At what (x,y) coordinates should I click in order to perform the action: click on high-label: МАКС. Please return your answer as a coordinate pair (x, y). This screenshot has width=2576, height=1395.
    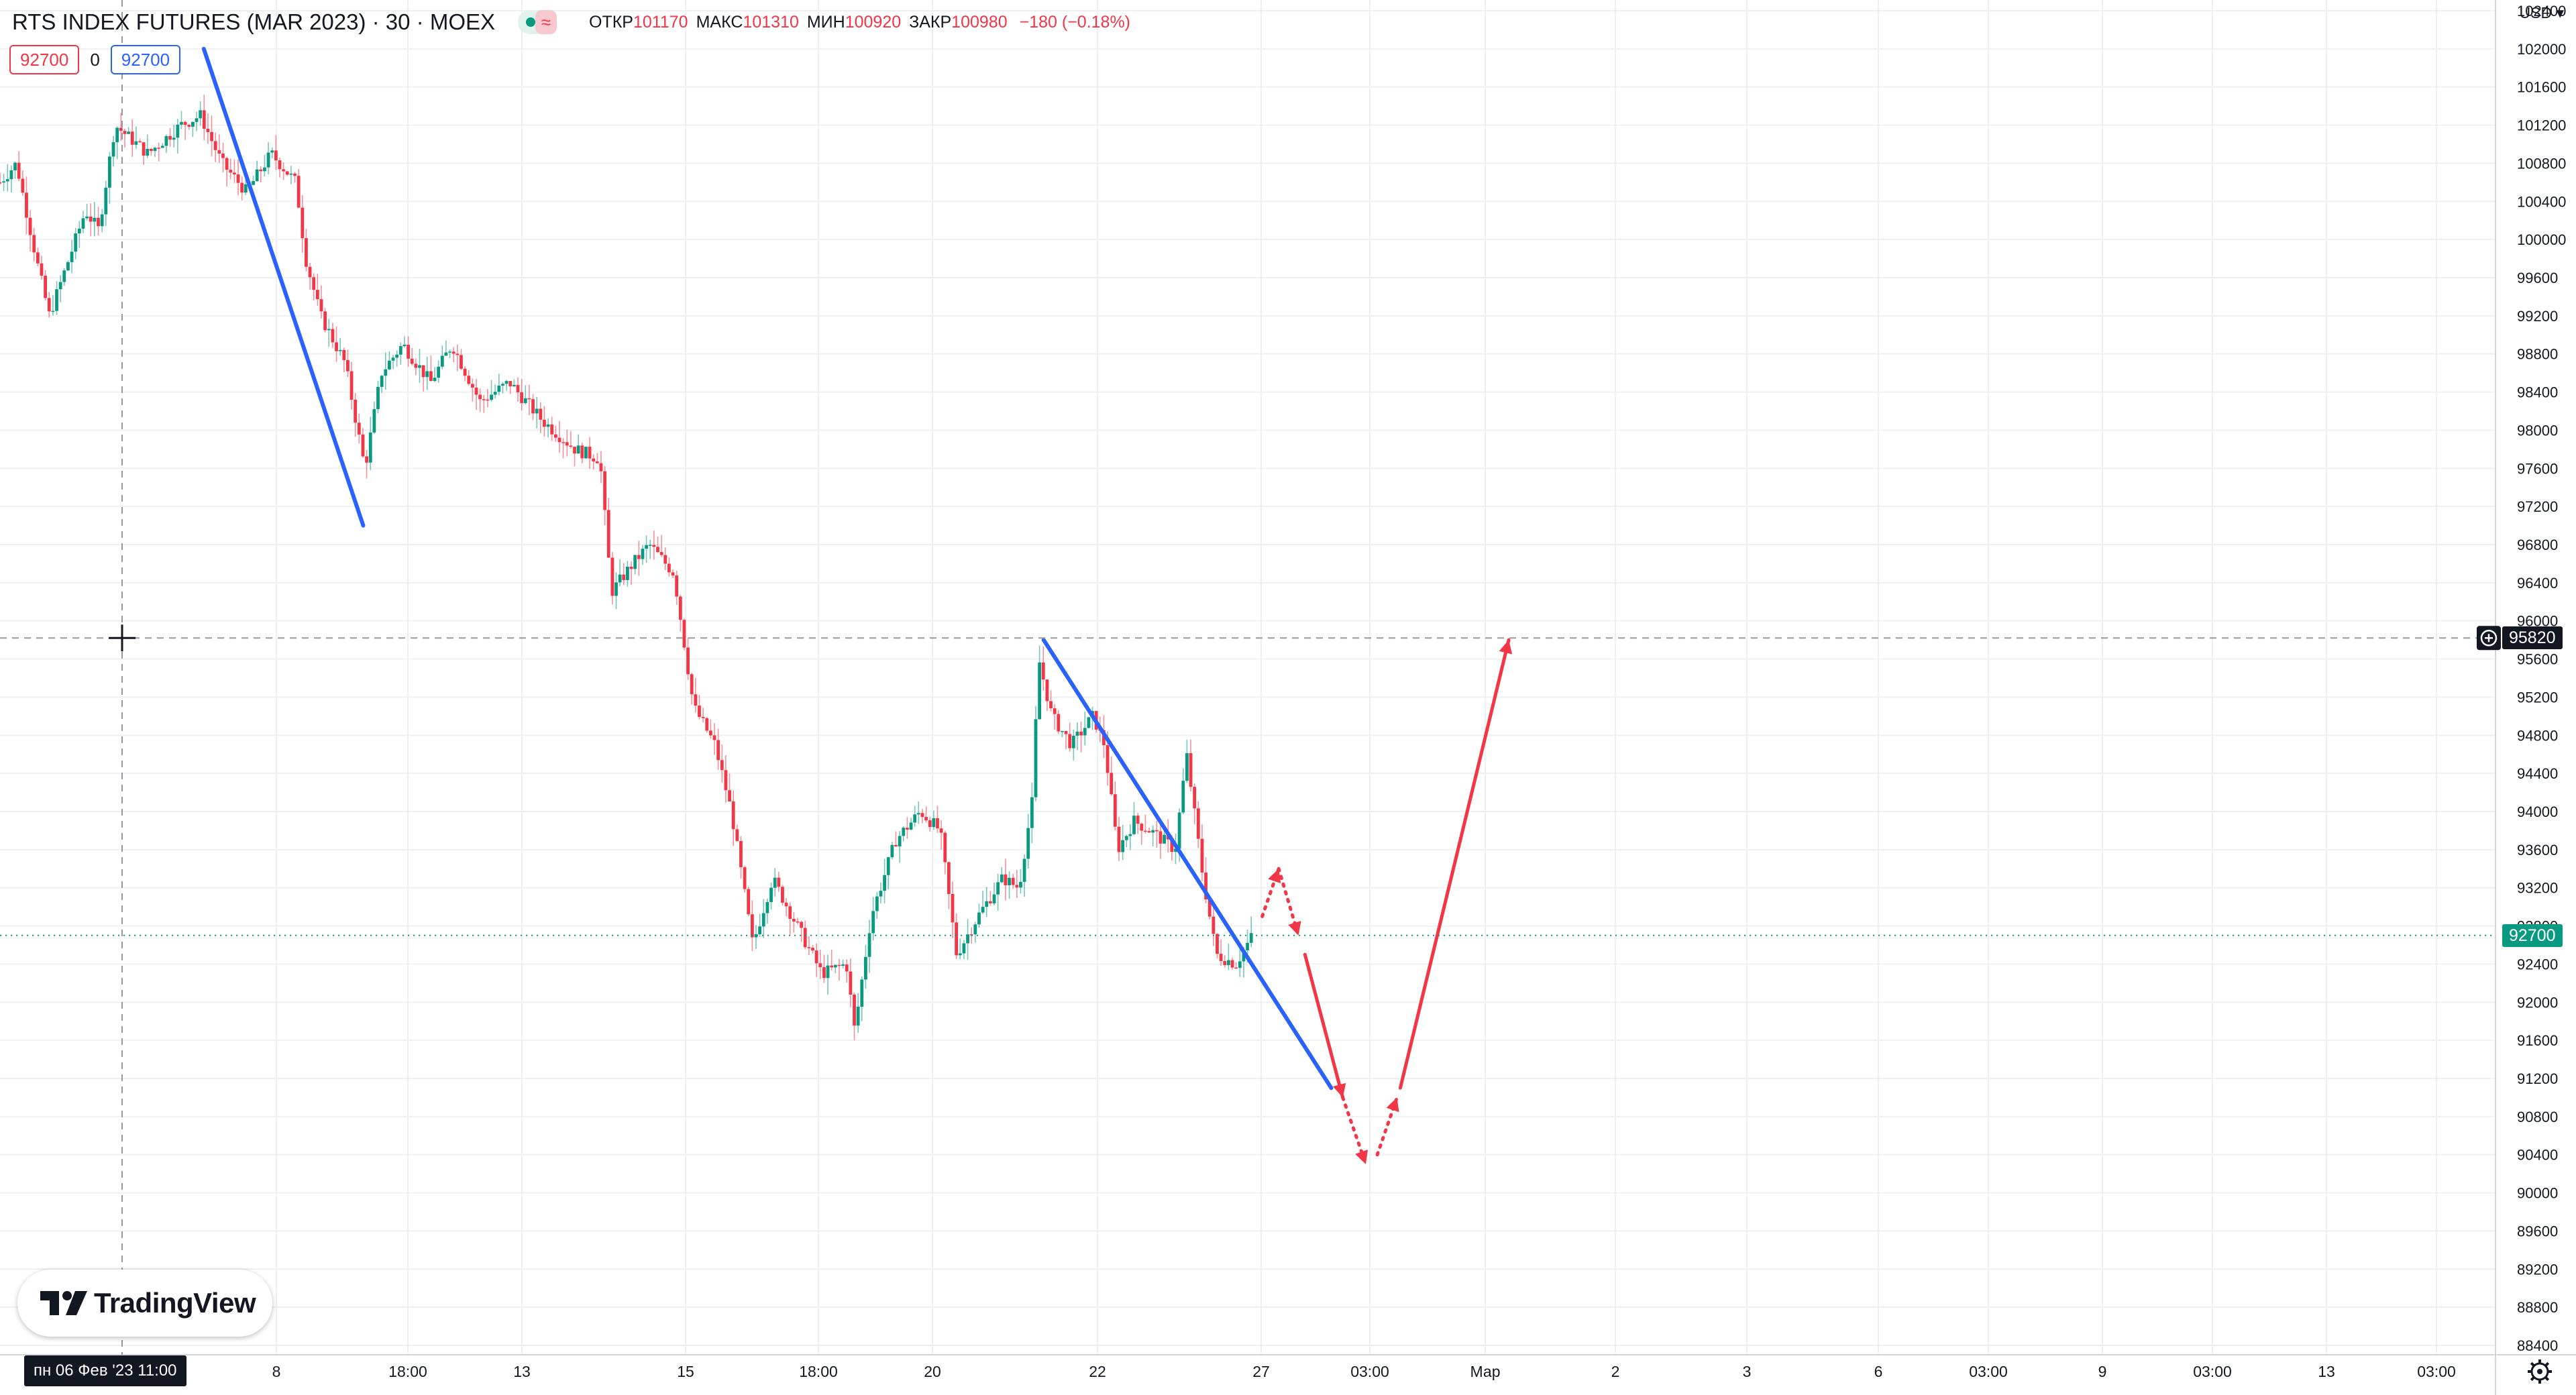
    Looking at the image, I should click on (719, 22).